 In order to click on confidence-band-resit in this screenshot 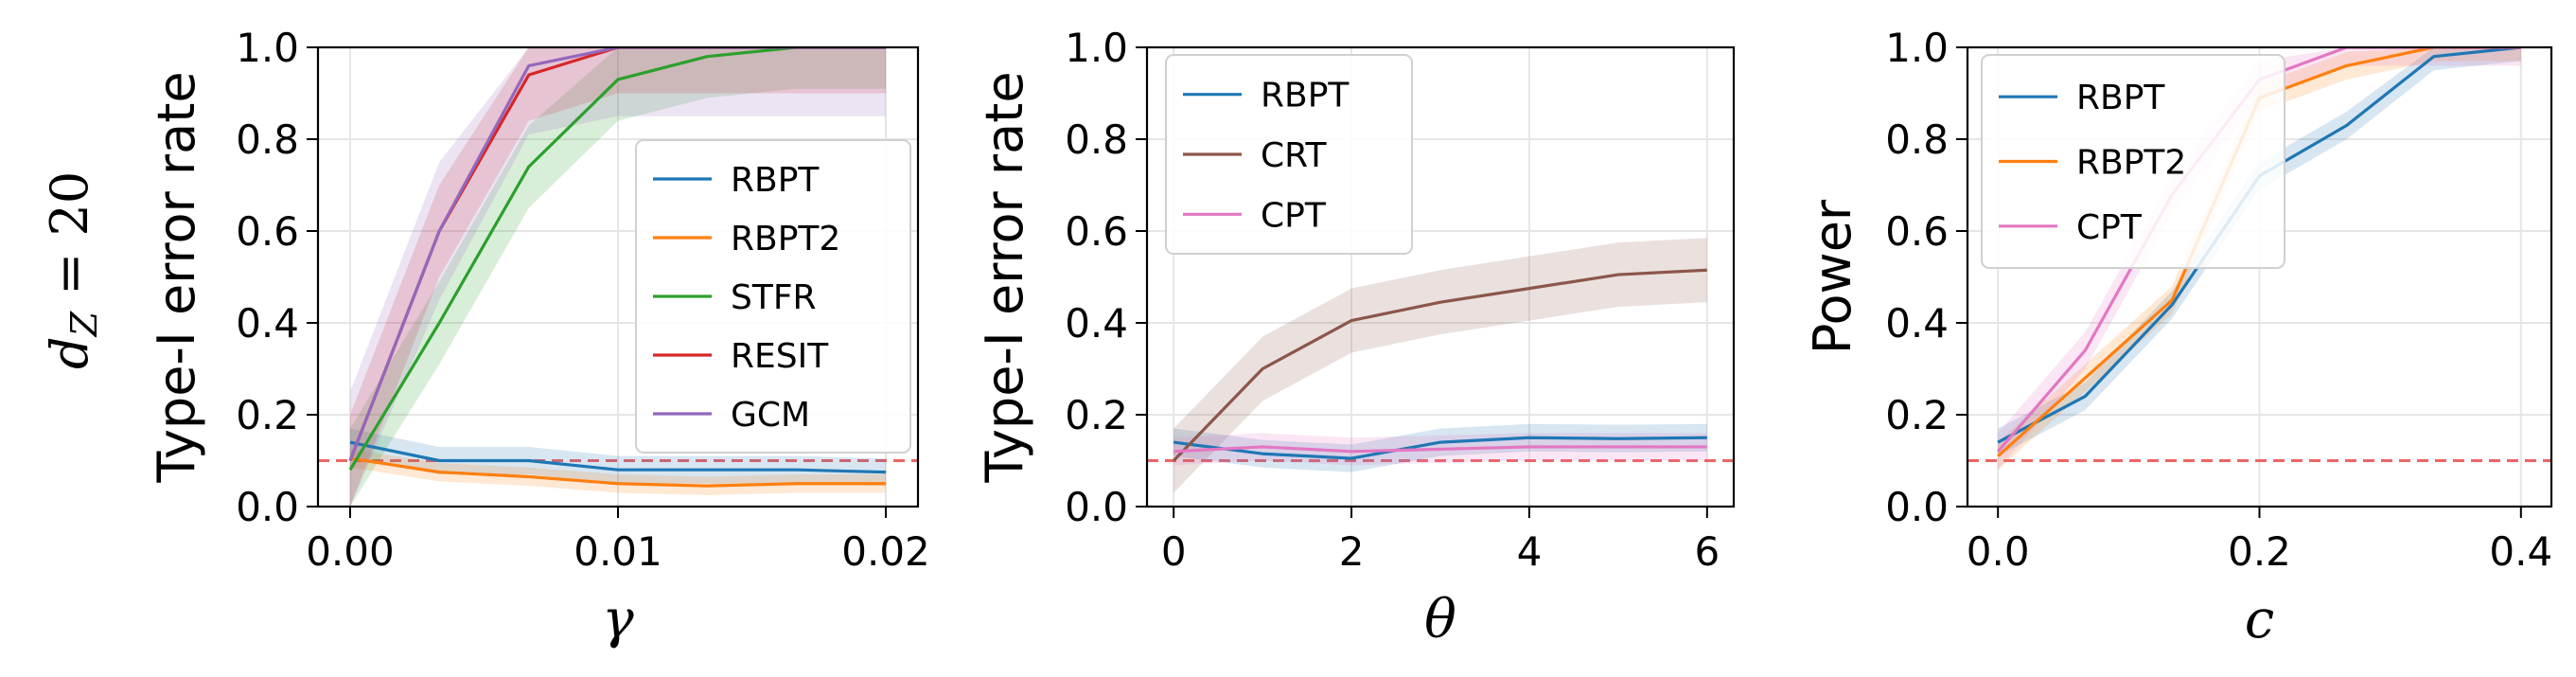, I will do `click(618, 277)`.